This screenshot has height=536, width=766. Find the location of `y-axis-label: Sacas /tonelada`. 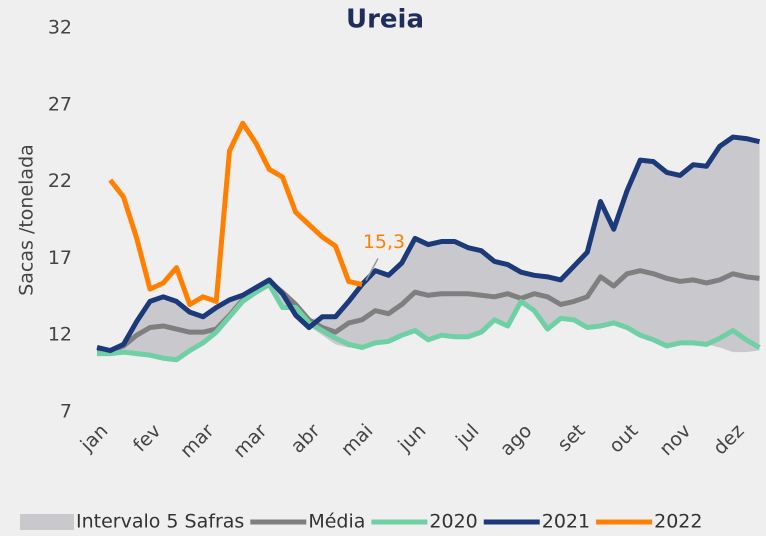

y-axis-label: Sacas /tonelada is located at coordinates (27, 220).